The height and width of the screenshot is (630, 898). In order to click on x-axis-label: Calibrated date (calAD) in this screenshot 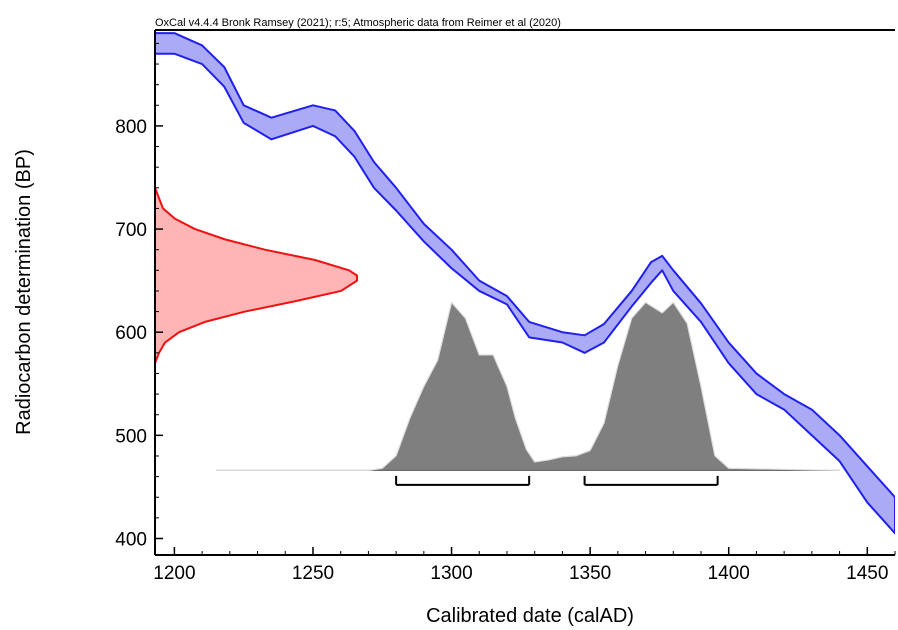, I will do `click(530, 616)`.